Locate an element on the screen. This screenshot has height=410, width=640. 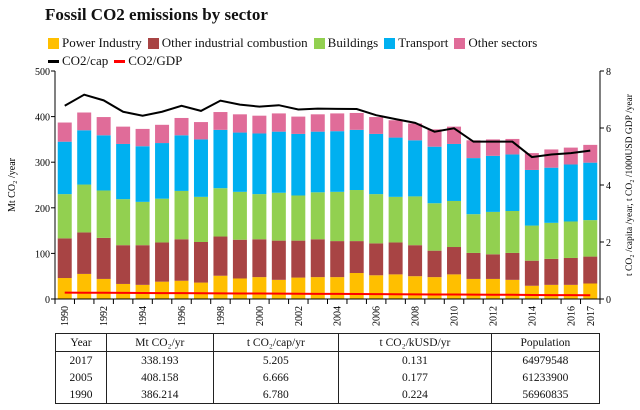
table-cell: 2005 is located at coordinates (81, 377).